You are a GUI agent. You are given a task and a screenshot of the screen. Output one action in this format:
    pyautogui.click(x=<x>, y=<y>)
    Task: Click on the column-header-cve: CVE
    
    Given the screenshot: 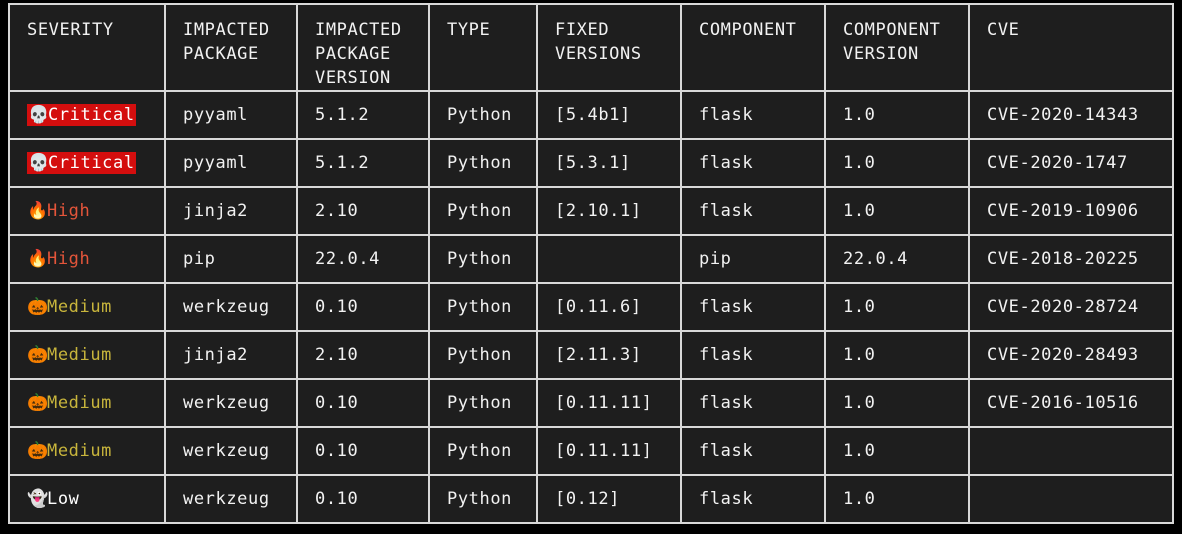 What is the action you would take?
    pyautogui.click(x=1071, y=47)
    